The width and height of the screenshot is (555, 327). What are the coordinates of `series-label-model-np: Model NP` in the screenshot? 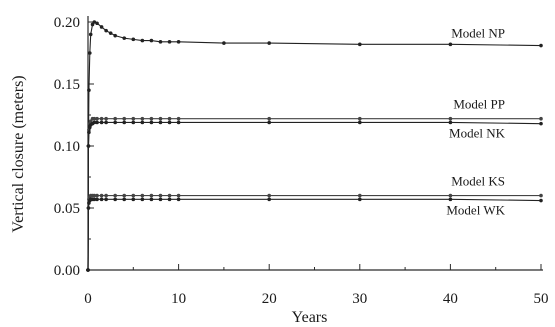 It's located at (478, 33).